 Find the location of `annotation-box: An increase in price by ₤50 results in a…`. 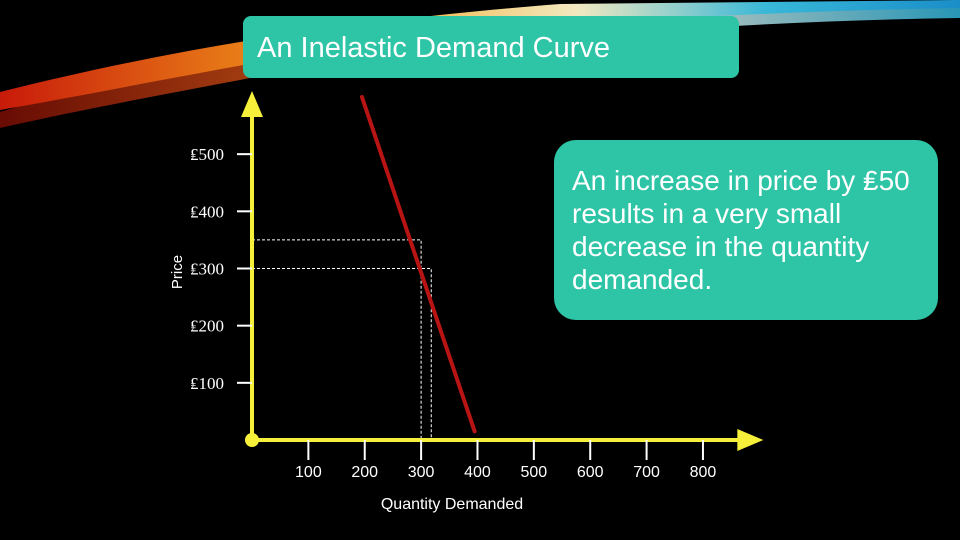

annotation-box: An increase in price by ₤50 results in a… is located at coordinates (746, 230).